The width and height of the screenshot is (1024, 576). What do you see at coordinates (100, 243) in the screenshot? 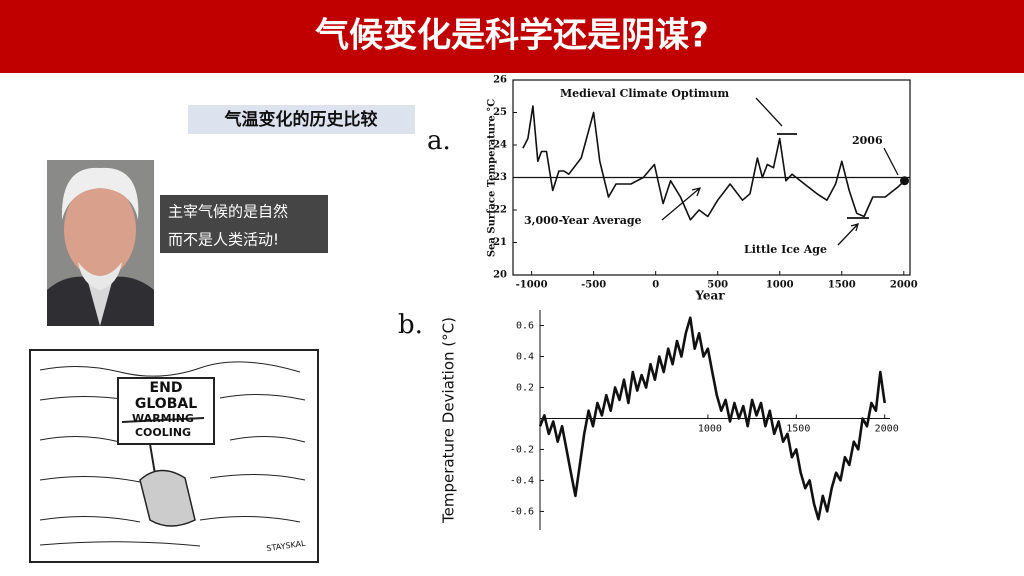
I see `portrait` at bounding box center [100, 243].